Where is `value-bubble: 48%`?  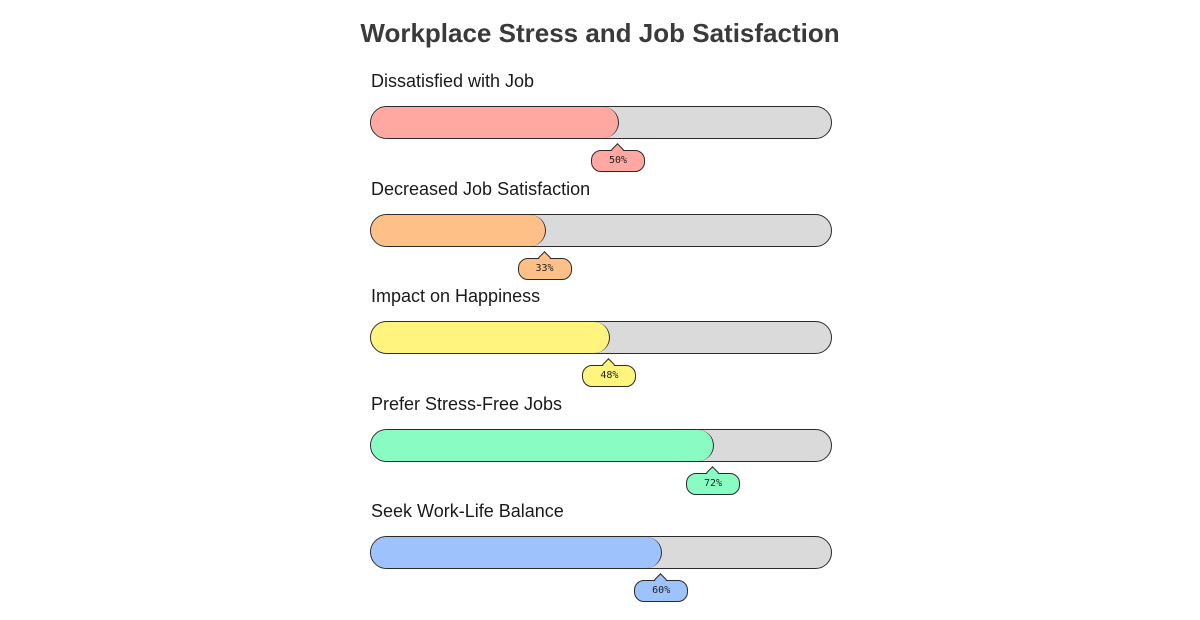
value-bubble: 48% is located at coordinates (609, 376).